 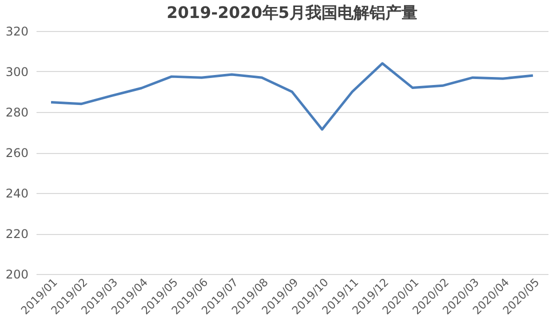 I want to click on y-tick-label: 280, so click(x=17, y=113).